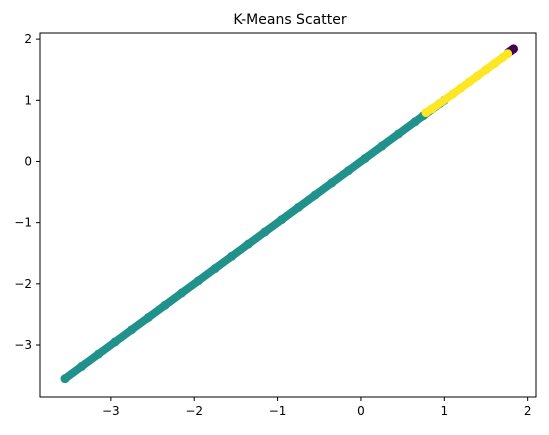 This screenshot has width=549, height=435. Describe the element at coordinates (194, 411) in the screenshot. I see `x-tick-label: −2` at that location.